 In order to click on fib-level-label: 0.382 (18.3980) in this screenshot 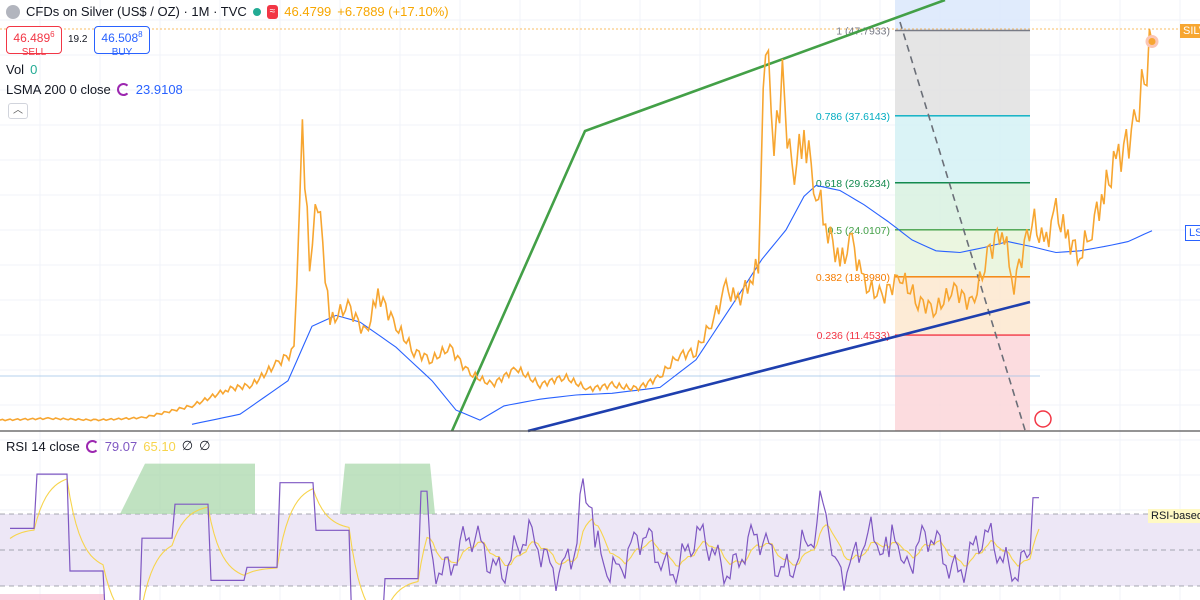, I will do `click(853, 278)`.